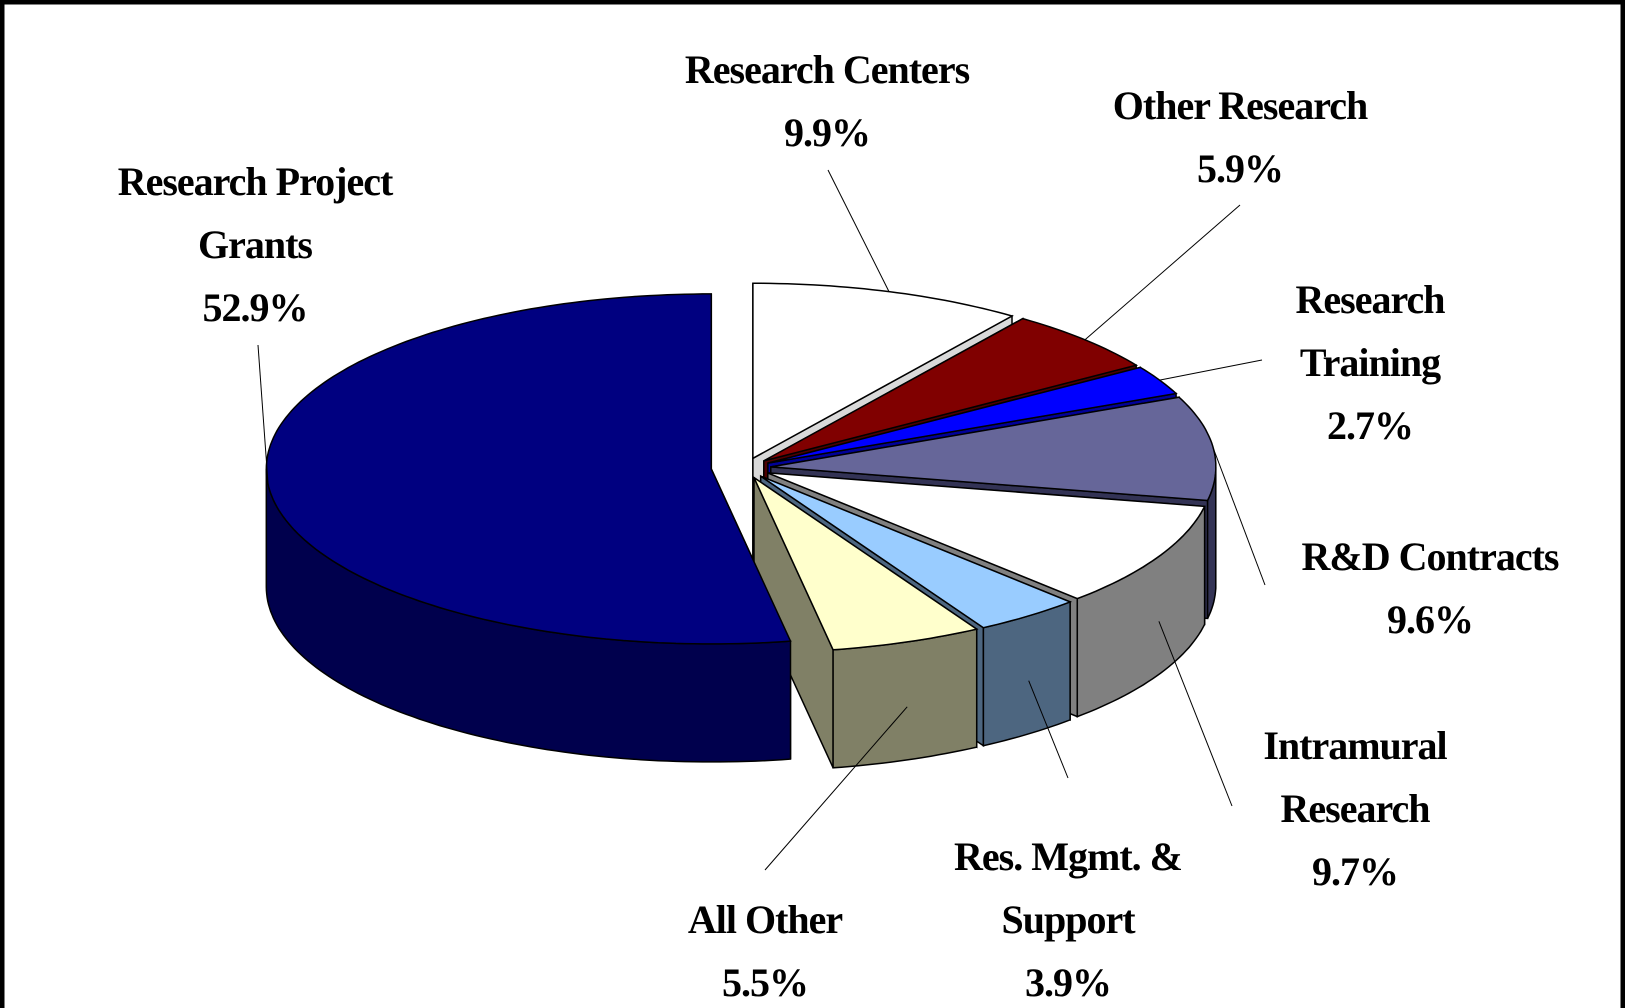  Describe the element at coordinates (905, 698) in the screenshot. I see `slice-side` at that location.